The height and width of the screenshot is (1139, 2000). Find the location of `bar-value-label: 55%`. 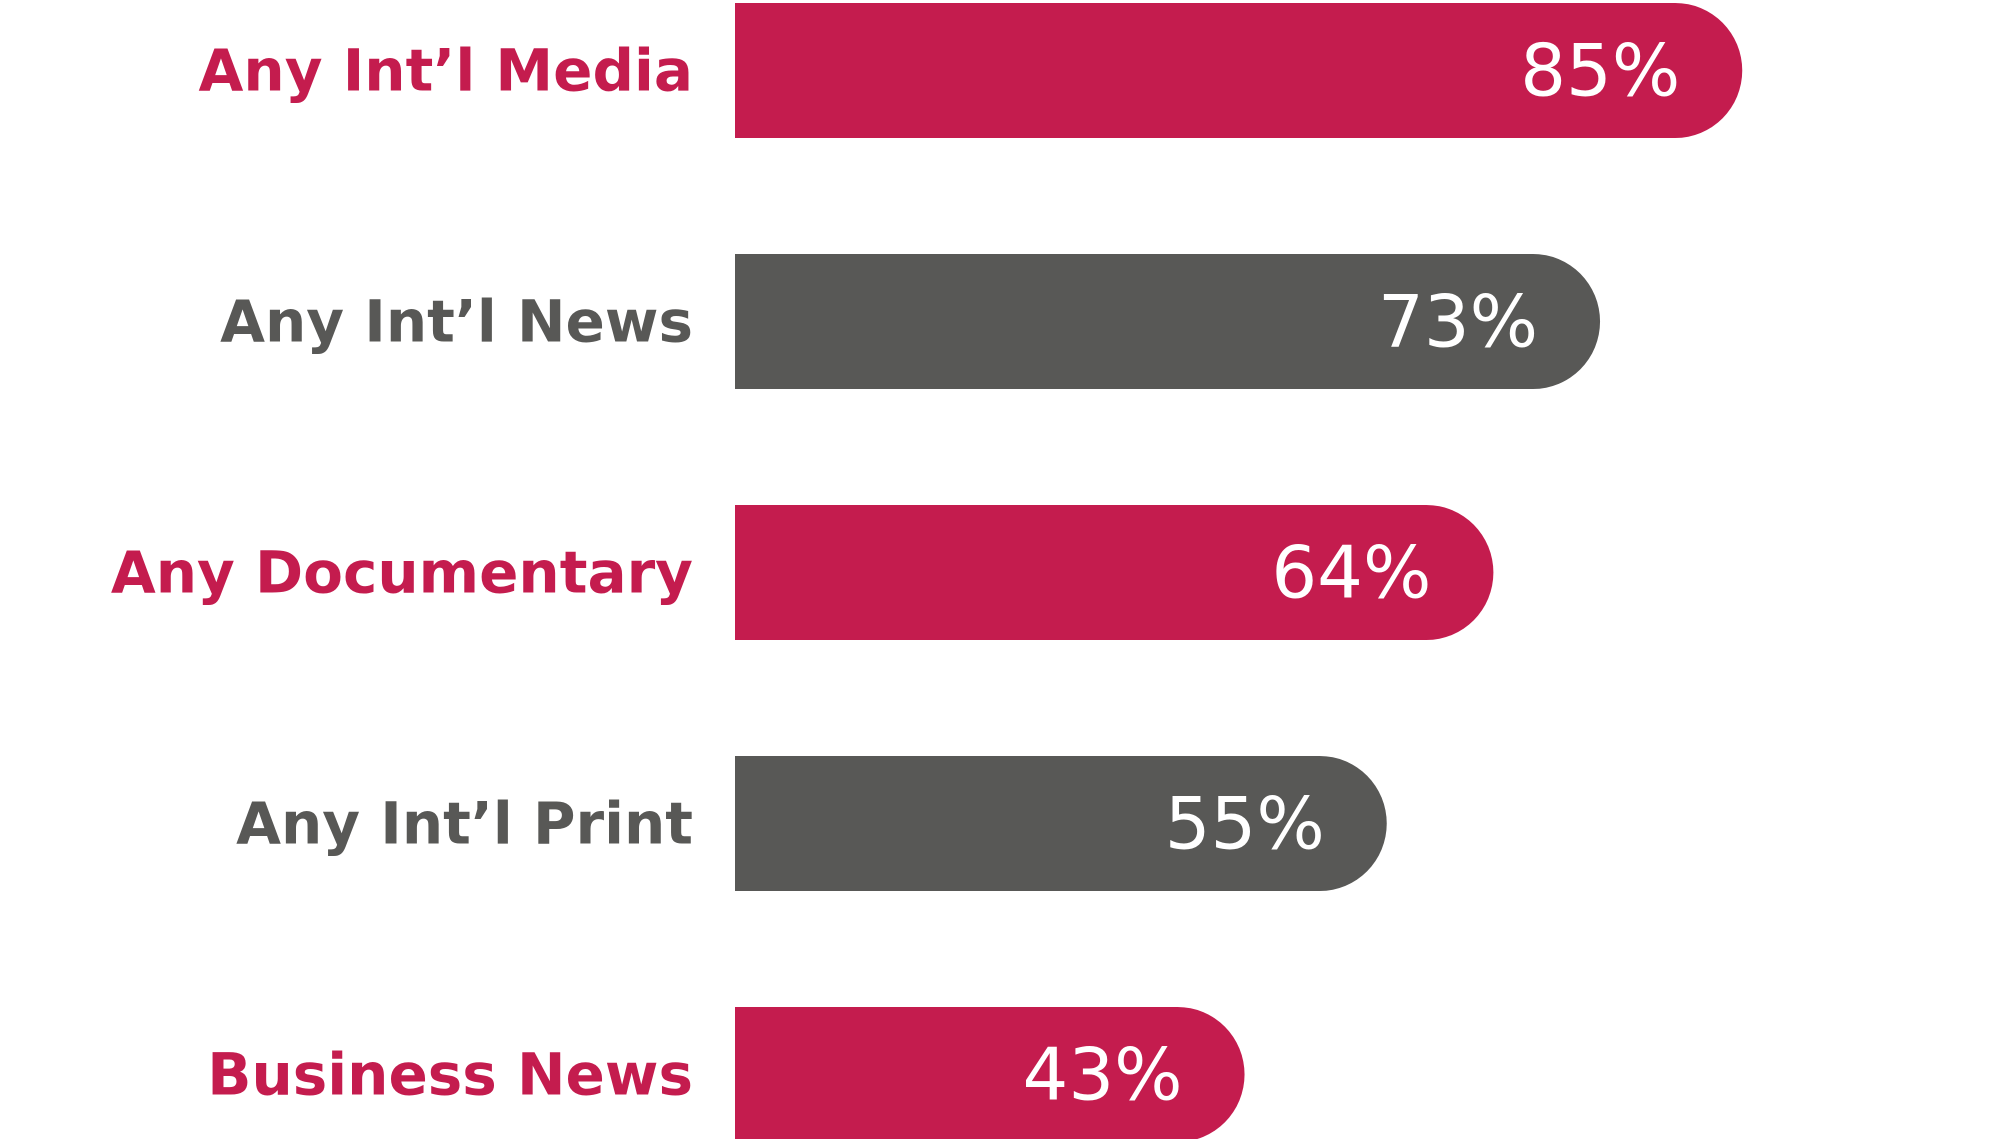

bar-value-label: 55% is located at coordinates (1245, 824).